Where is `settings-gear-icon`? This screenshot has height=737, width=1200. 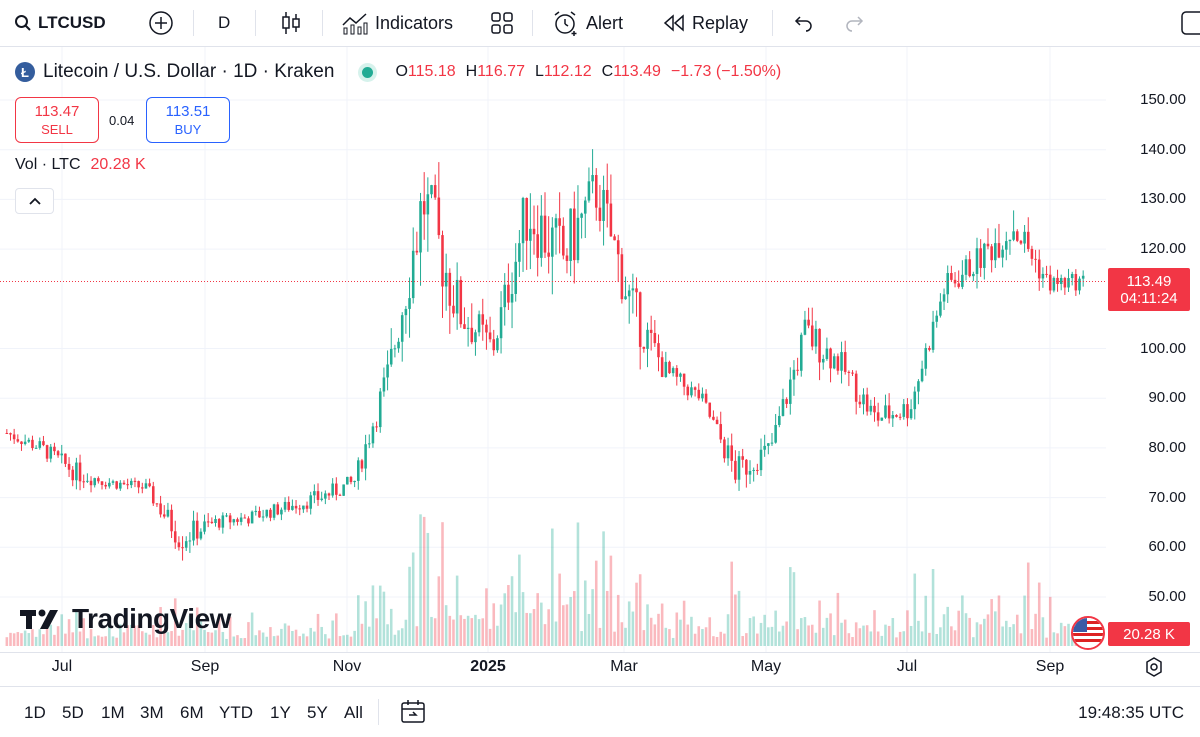
settings-gear-icon is located at coordinates (1154, 669).